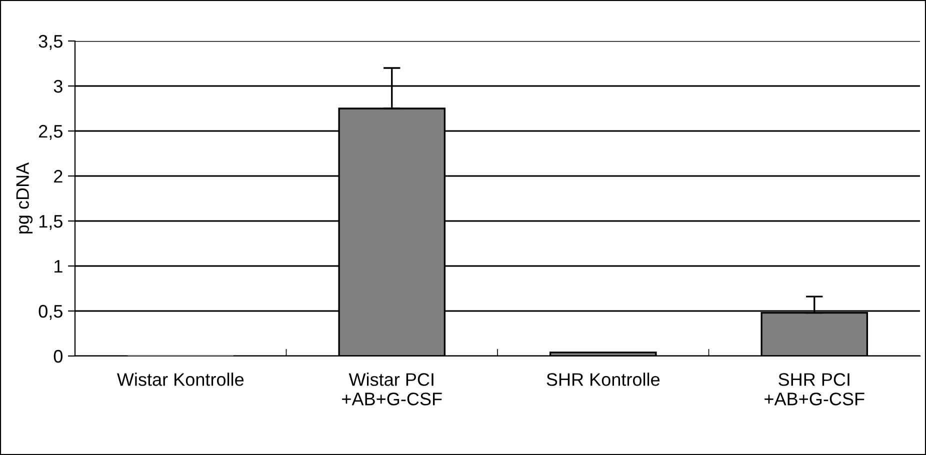 The image size is (926, 455). What do you see at coordinates (58, 356) in the screenshot?
I see `y-tick-label: 0` at bounding box center [58, 356].